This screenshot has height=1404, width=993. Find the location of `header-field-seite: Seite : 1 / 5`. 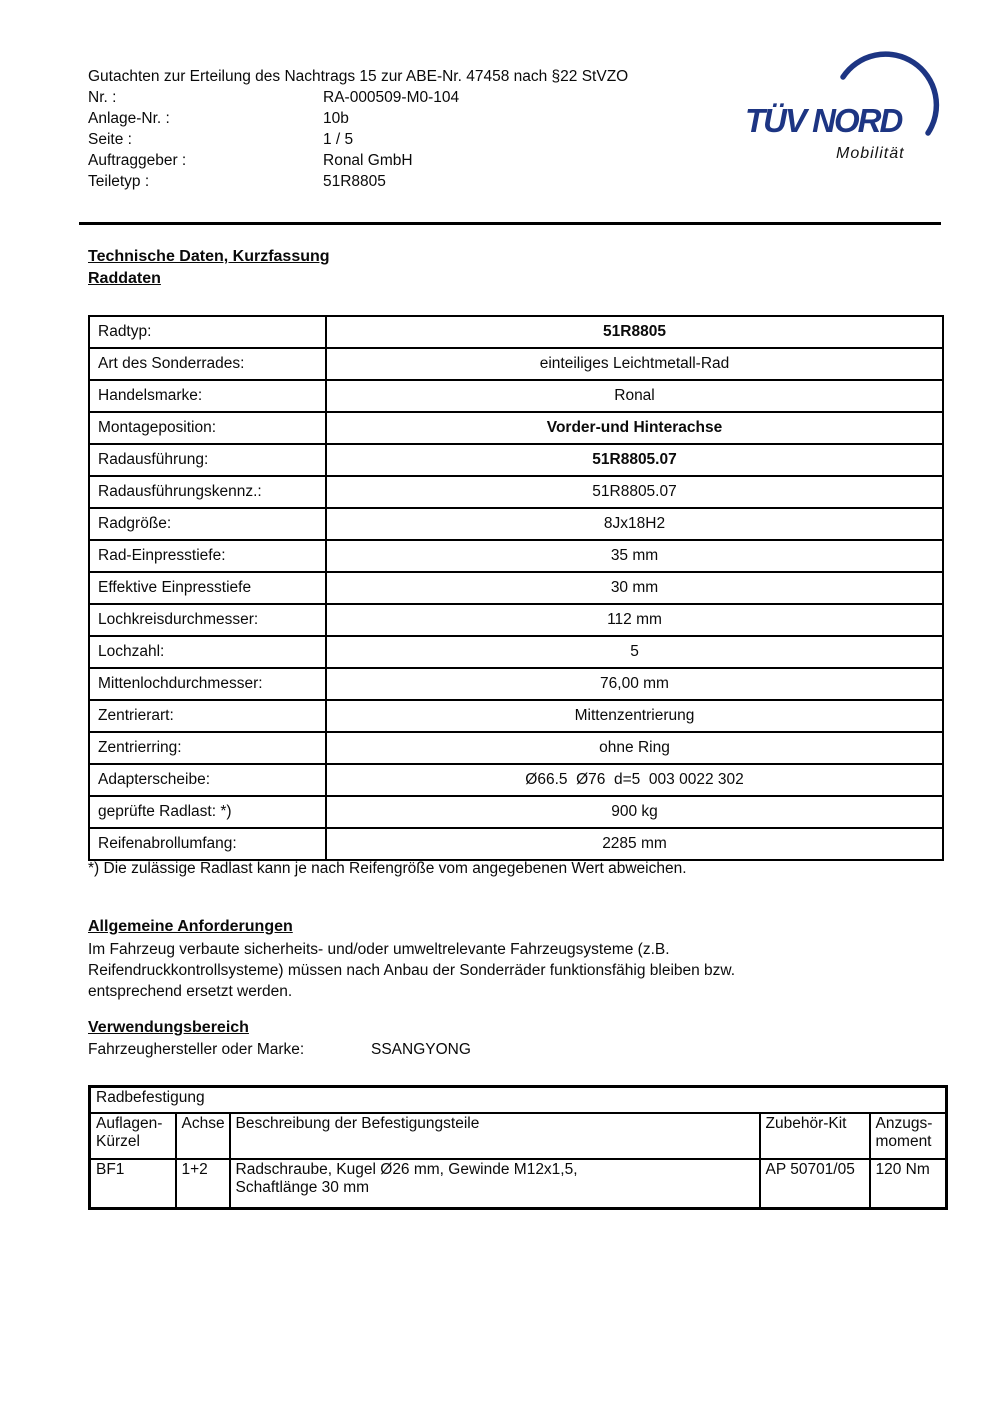

header-field-seite: Seite : 1 / 5 is located at coordinates (358, 139).